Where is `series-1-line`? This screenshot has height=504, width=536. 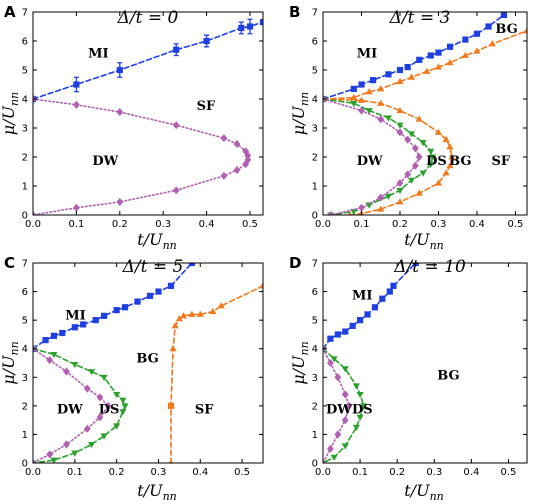
series-1-line is located at coordinates (216, 374).